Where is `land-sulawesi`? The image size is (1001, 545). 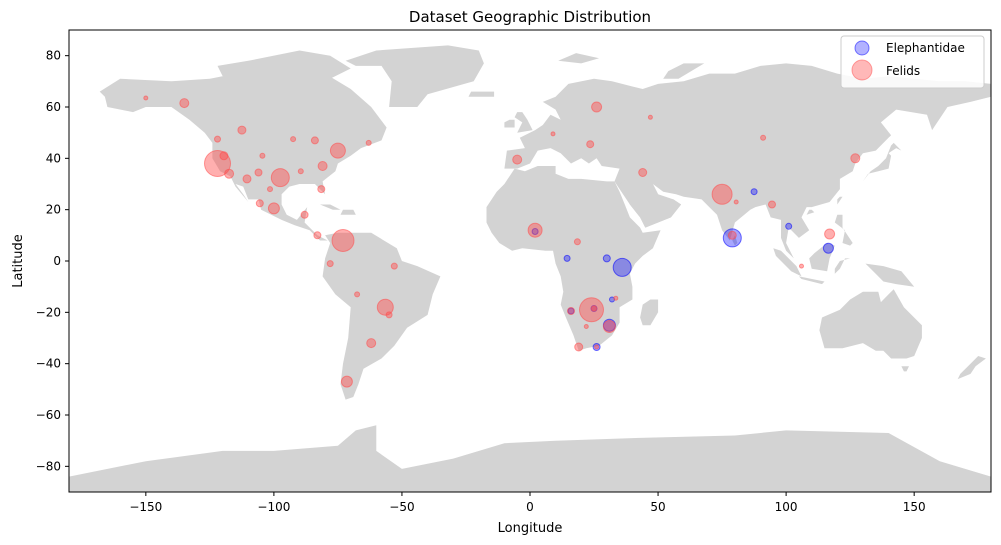
land-sulawesi is located at coordinates (842, 266).